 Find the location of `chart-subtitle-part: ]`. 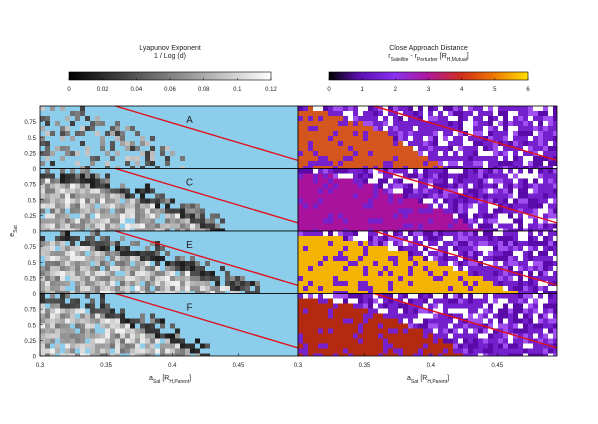

chart-subtitle-part: ] is located at coordinates (468, 56).